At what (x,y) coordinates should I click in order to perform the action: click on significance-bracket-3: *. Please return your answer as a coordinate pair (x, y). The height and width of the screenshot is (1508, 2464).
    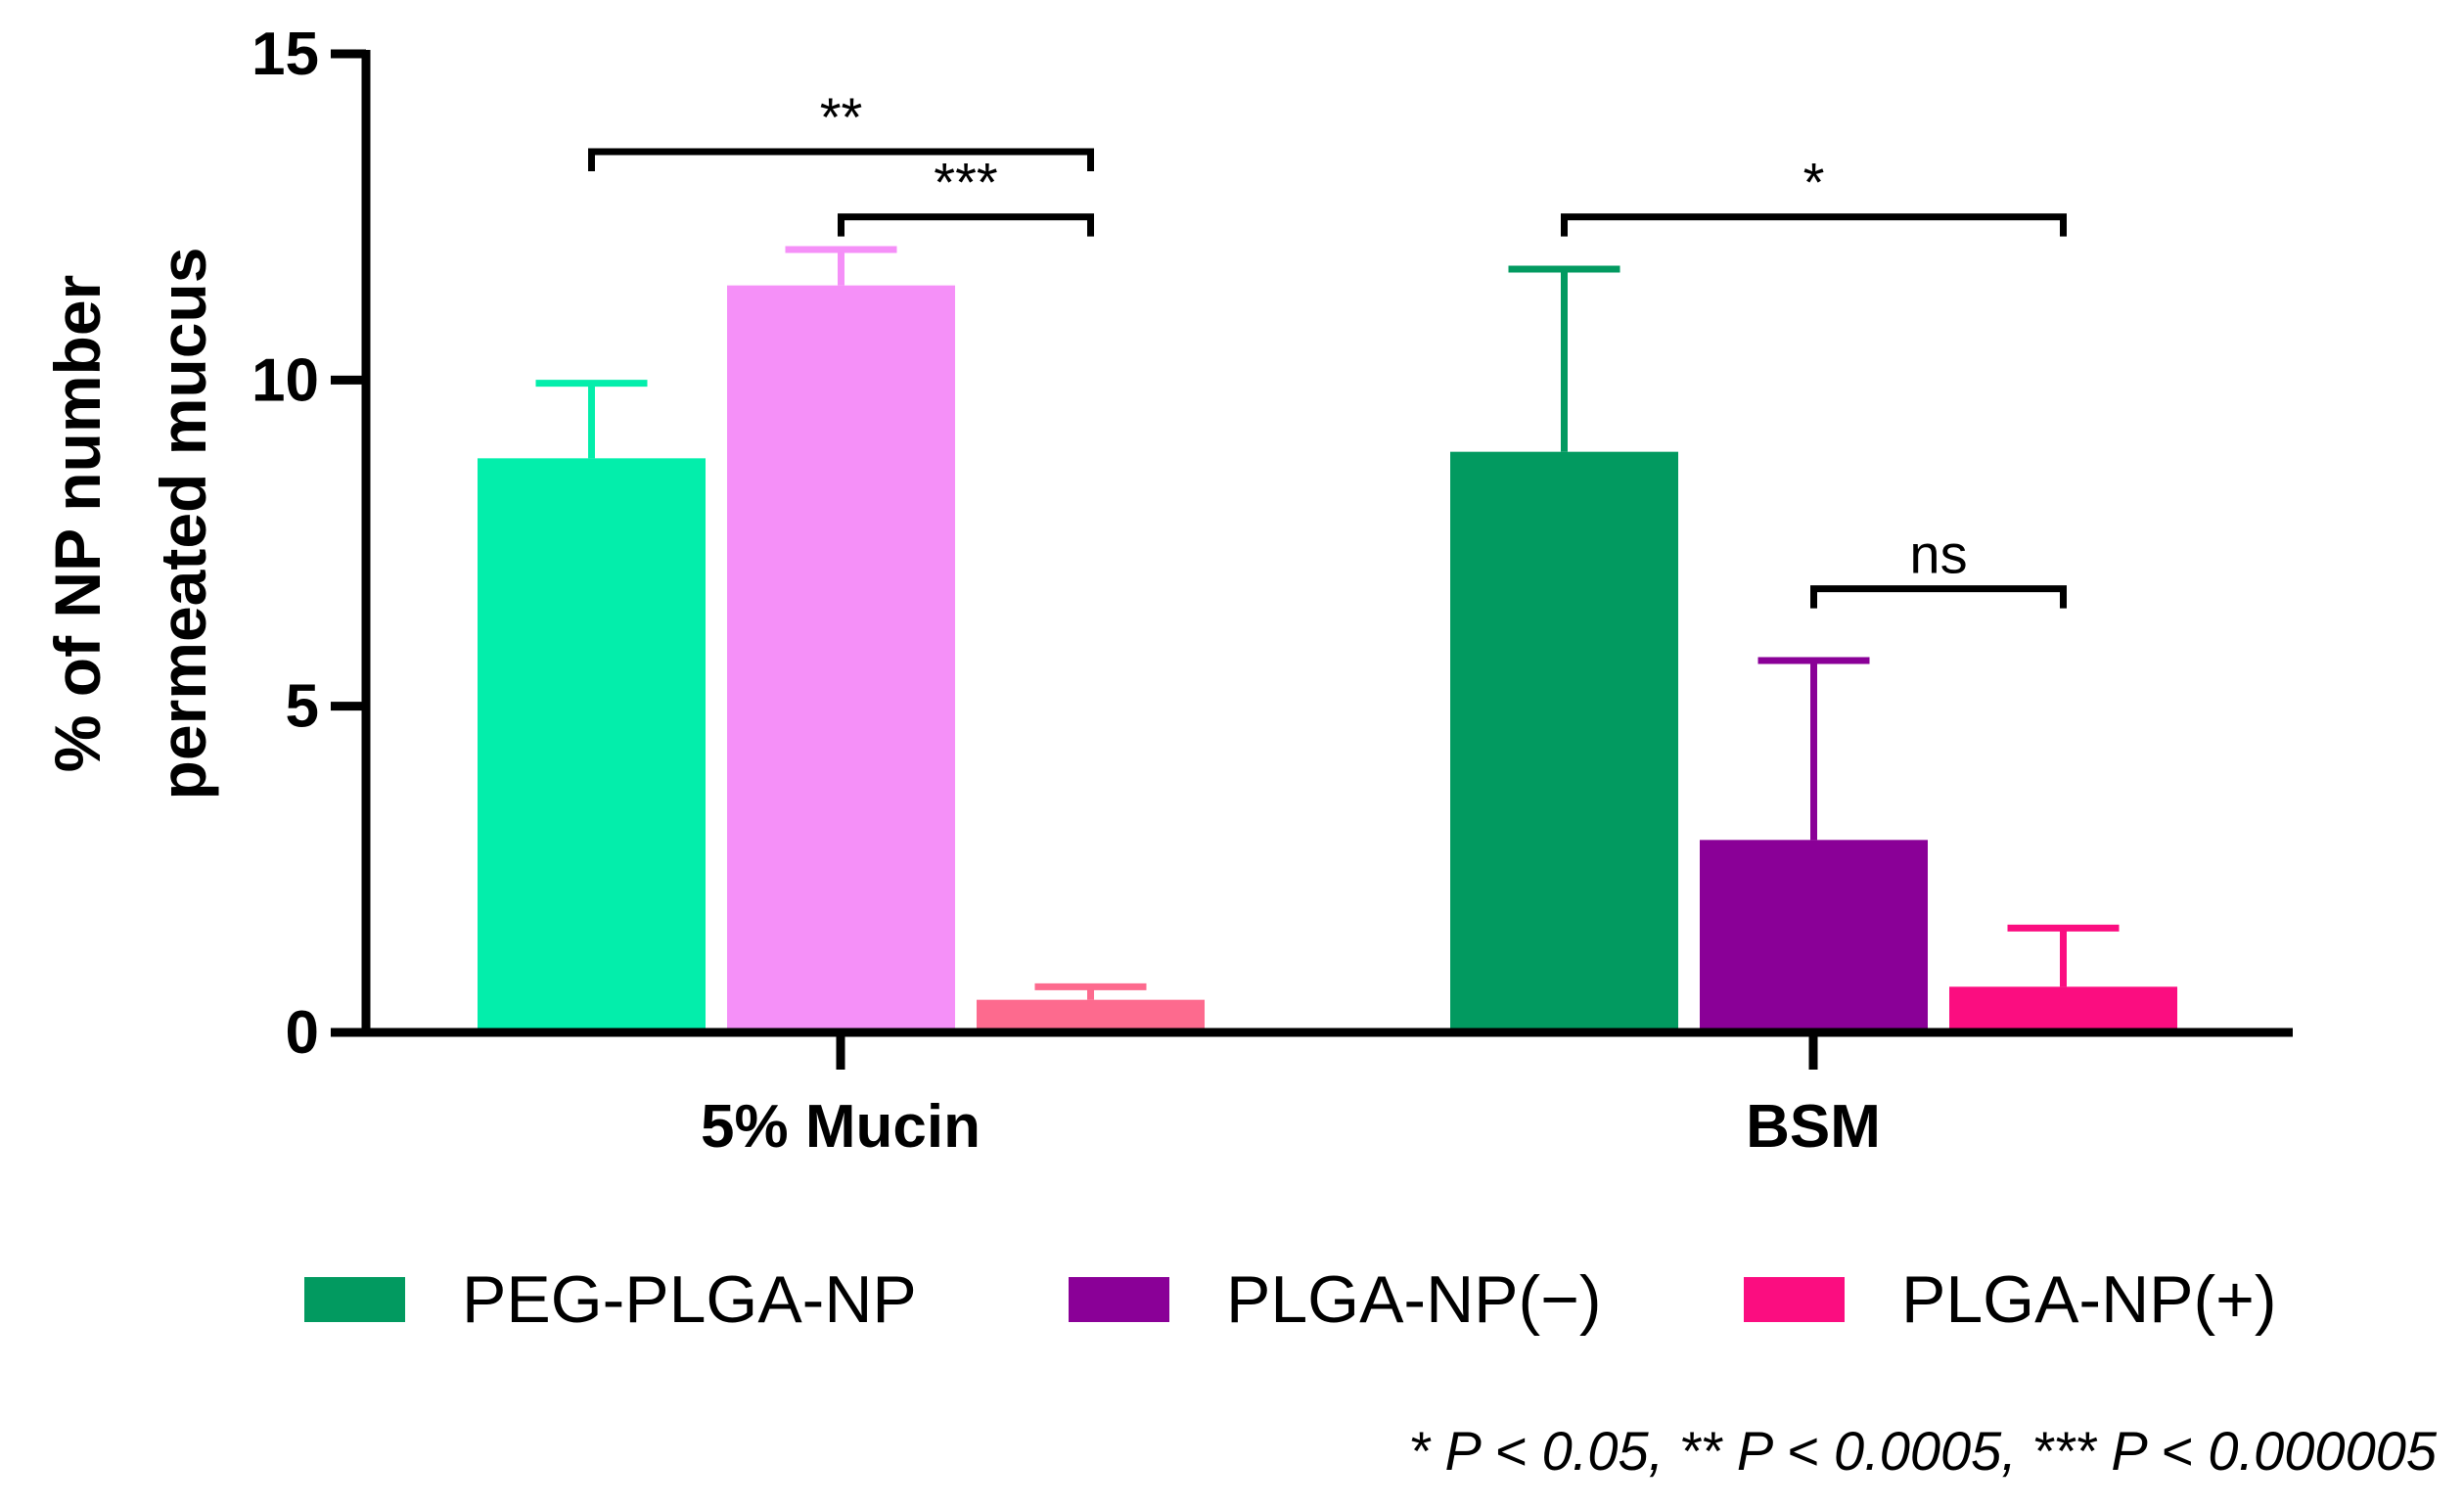
    Looking at the image, I should click on (1814, 195).